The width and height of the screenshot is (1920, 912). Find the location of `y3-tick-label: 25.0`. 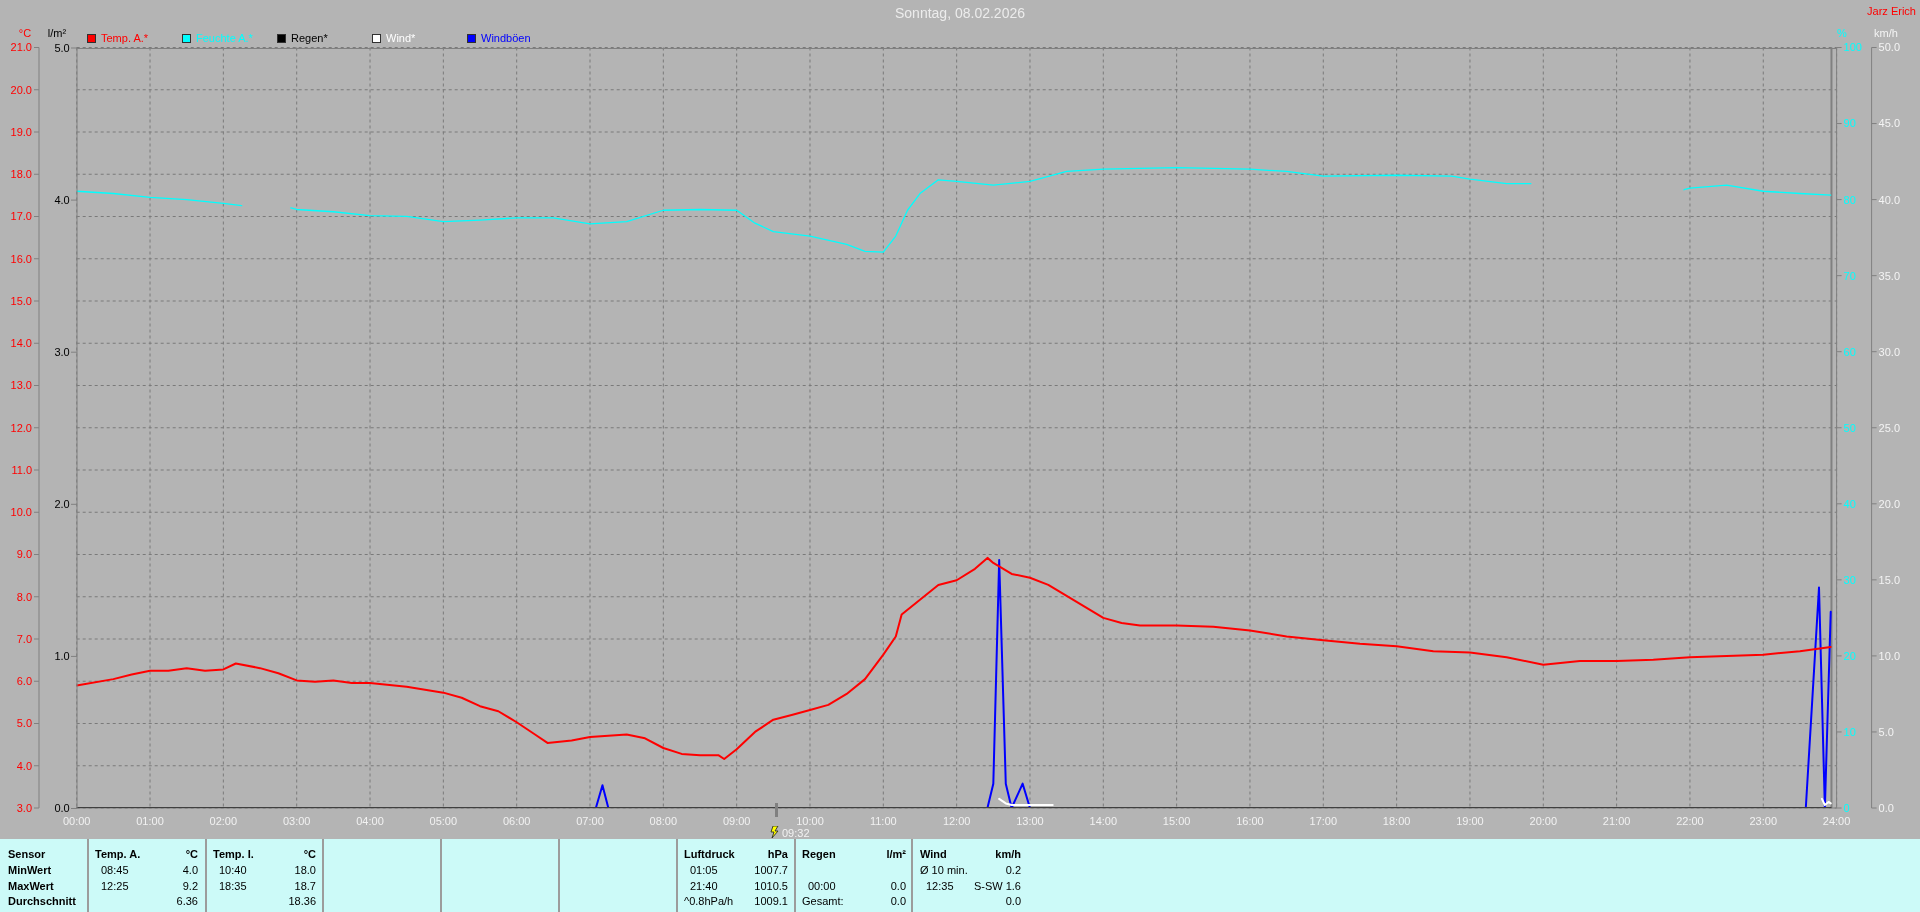

y3-tick-label: 25.0 is located at coordinates (1889, 427).